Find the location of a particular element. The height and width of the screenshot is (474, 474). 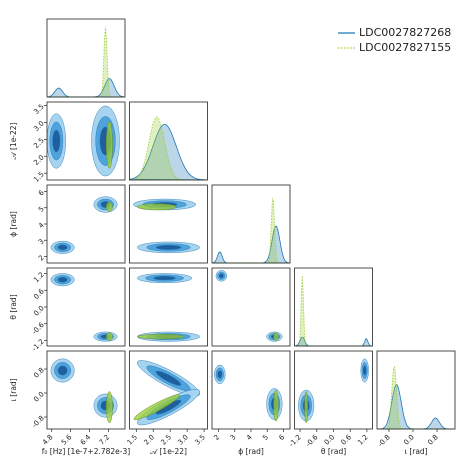

x-tick-label: -0.6 is located at coordinates (312, 441).